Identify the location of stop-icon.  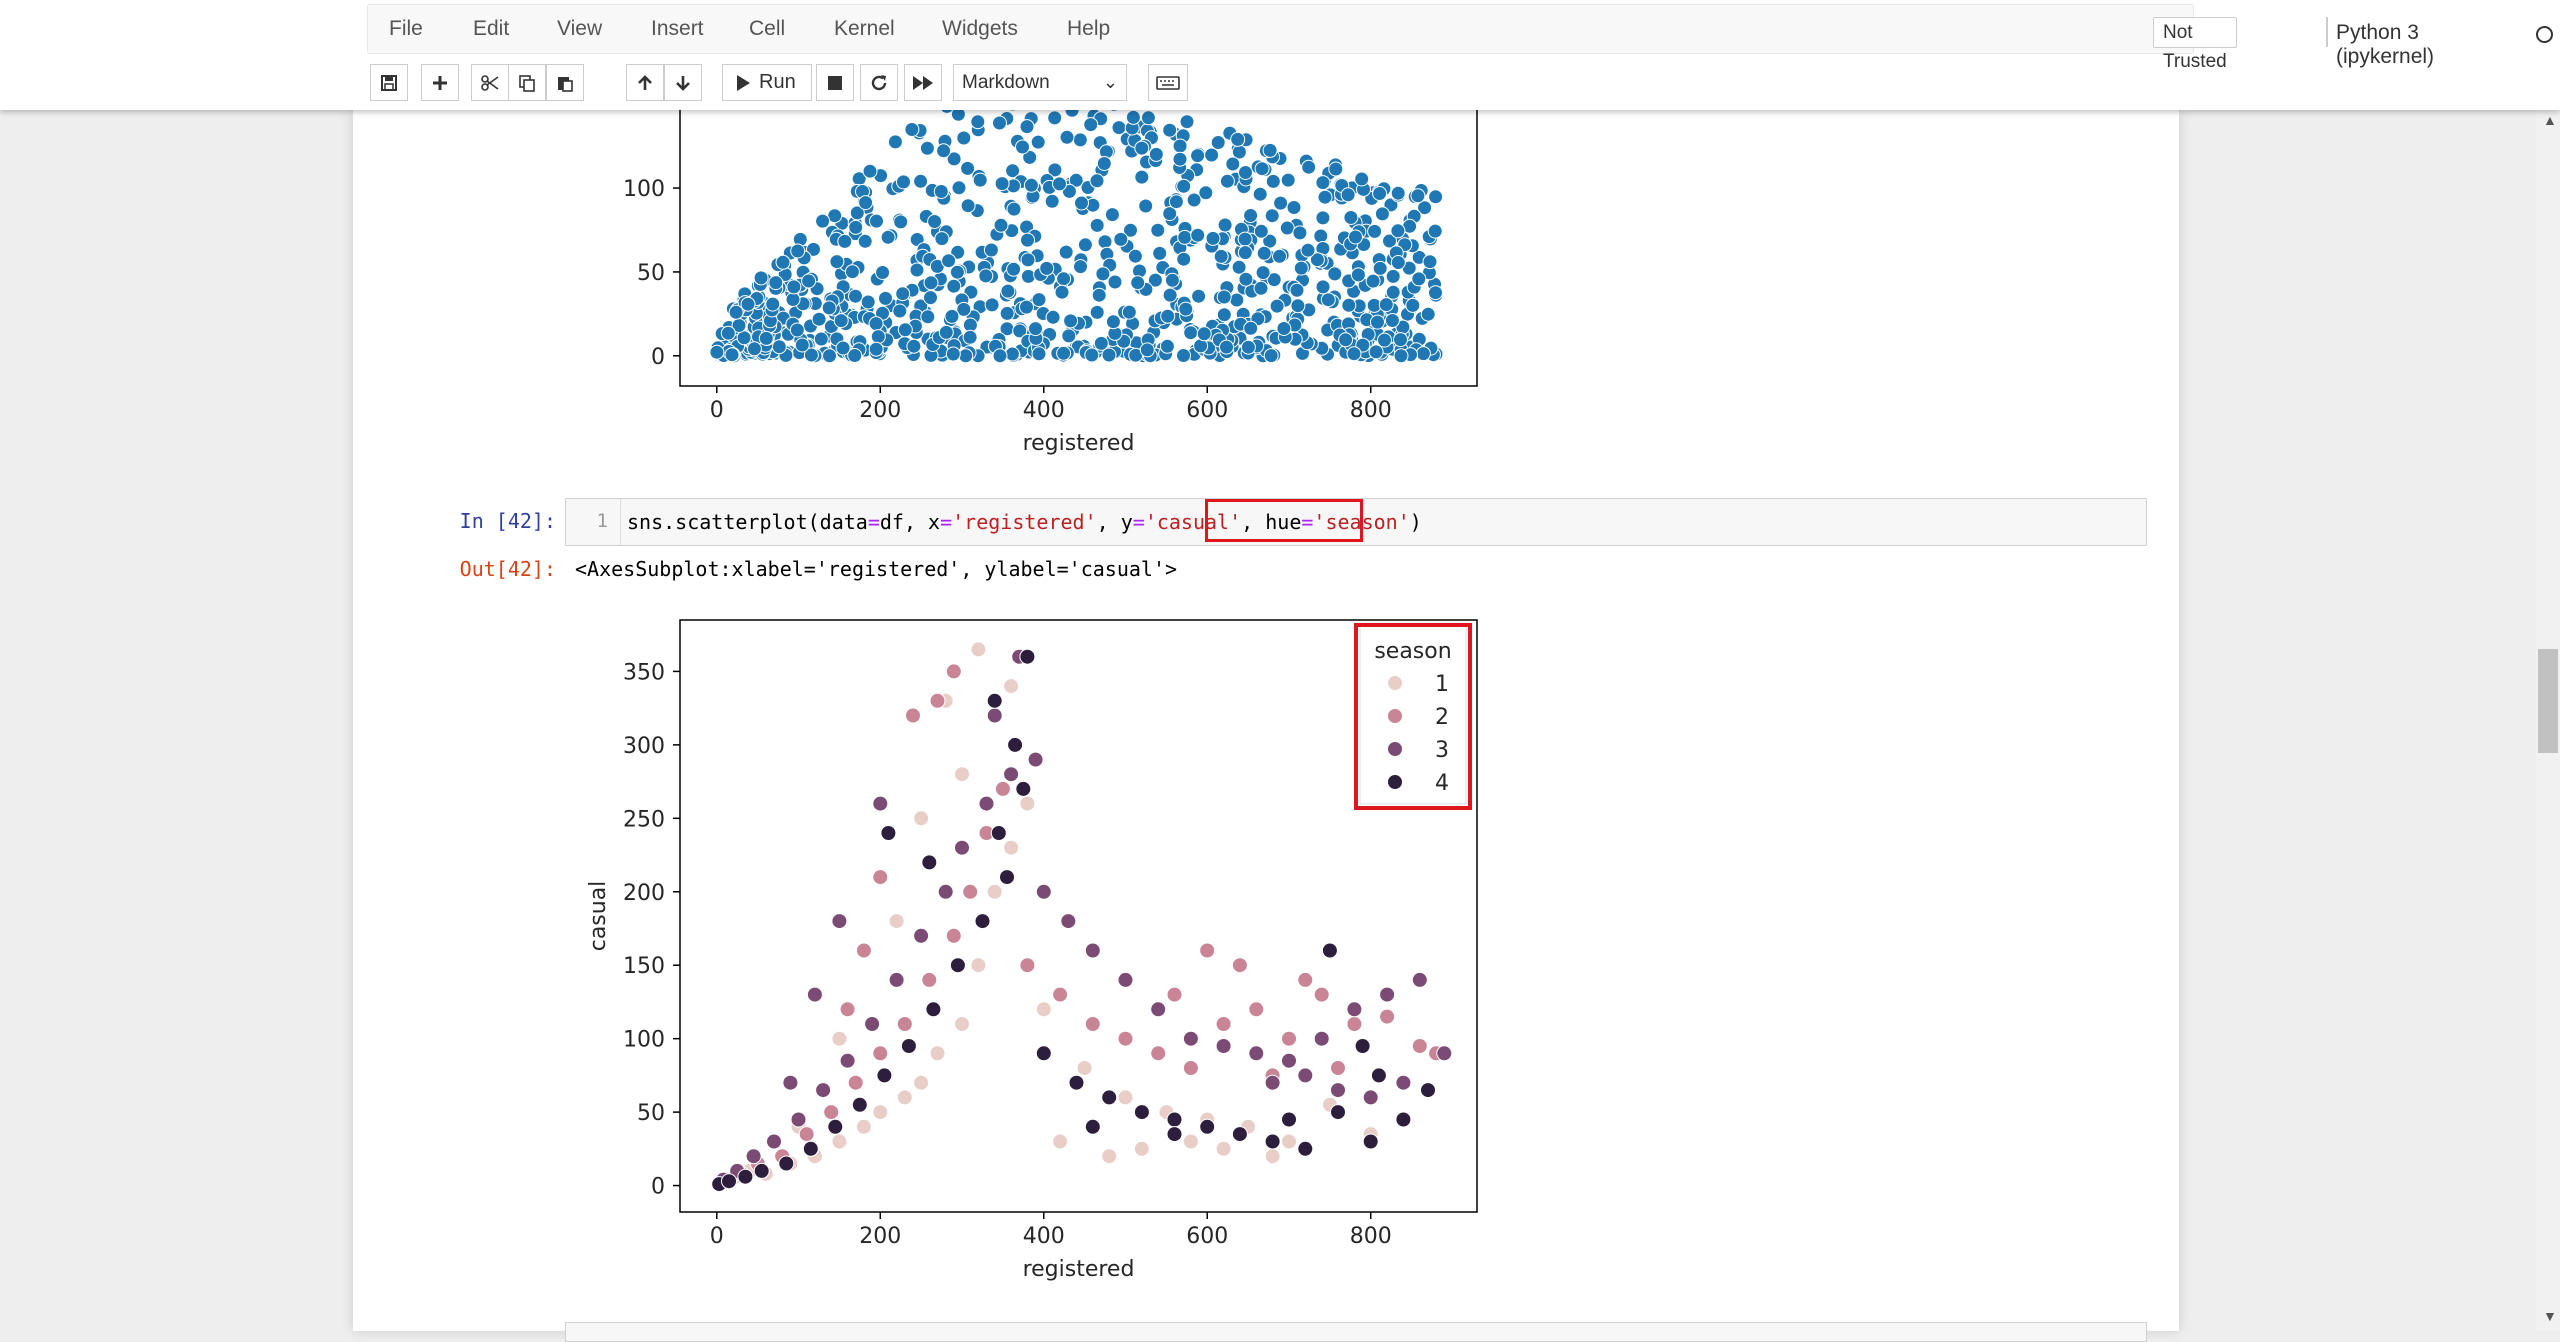
(835, 82).